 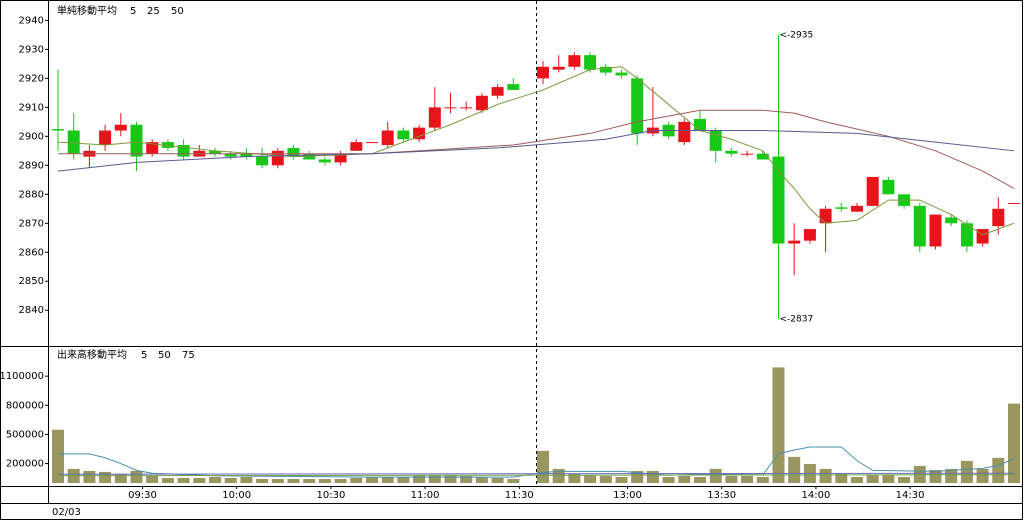 What do you see at coordinates (25, 434) in the screenshot?
I see `y-tick-label: 500000` at bounding box center [25, 434].